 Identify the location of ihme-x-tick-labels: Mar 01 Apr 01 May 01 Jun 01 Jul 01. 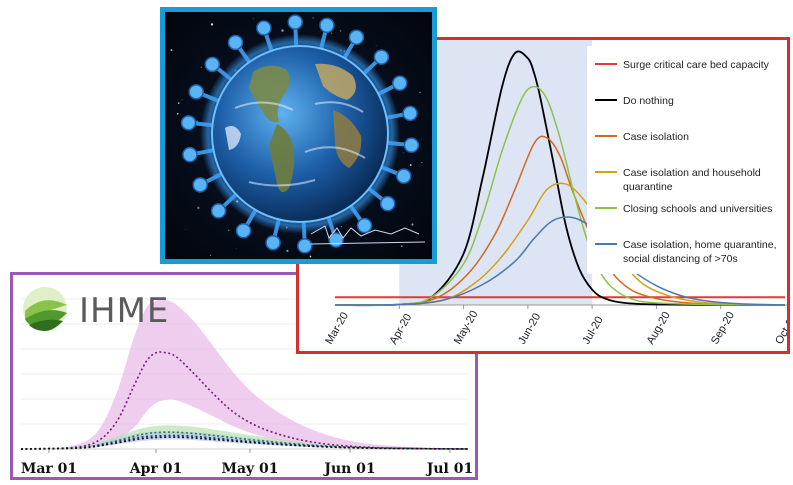
(247, 463).